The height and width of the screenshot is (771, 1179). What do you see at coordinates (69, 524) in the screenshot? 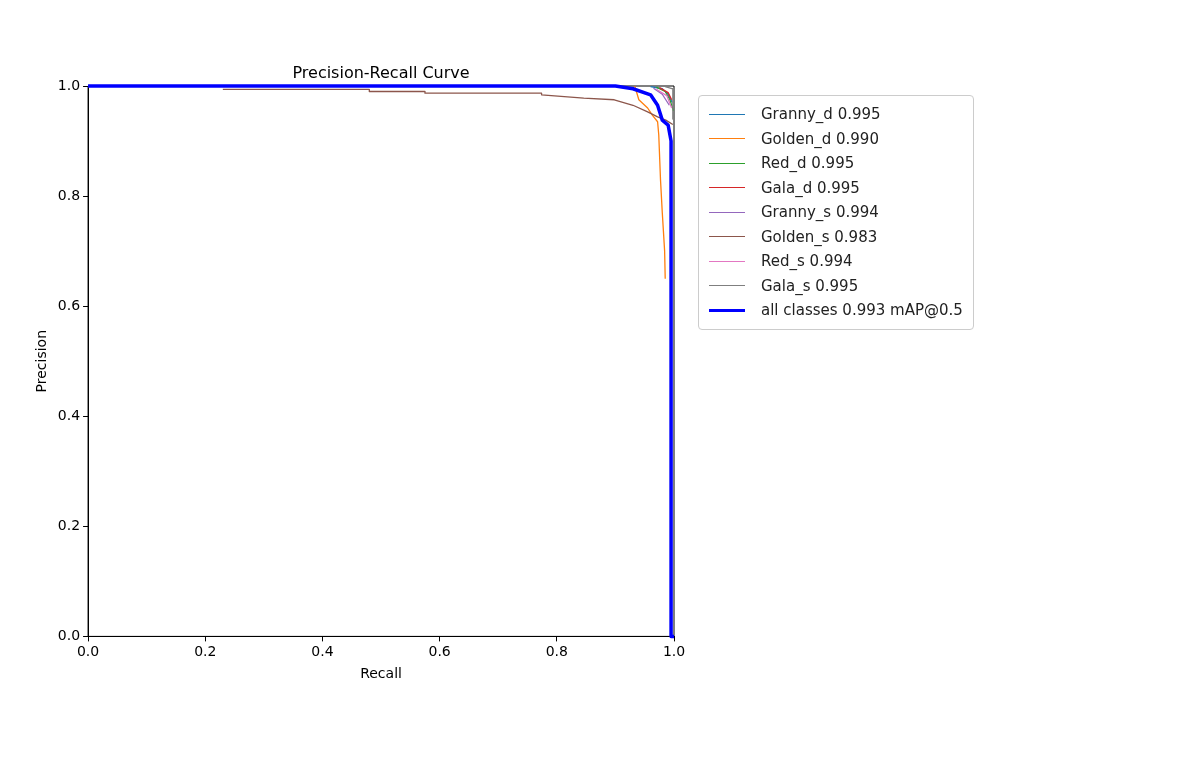
I see `y-tick-label: 0.2` at bounding box center [69, 524].